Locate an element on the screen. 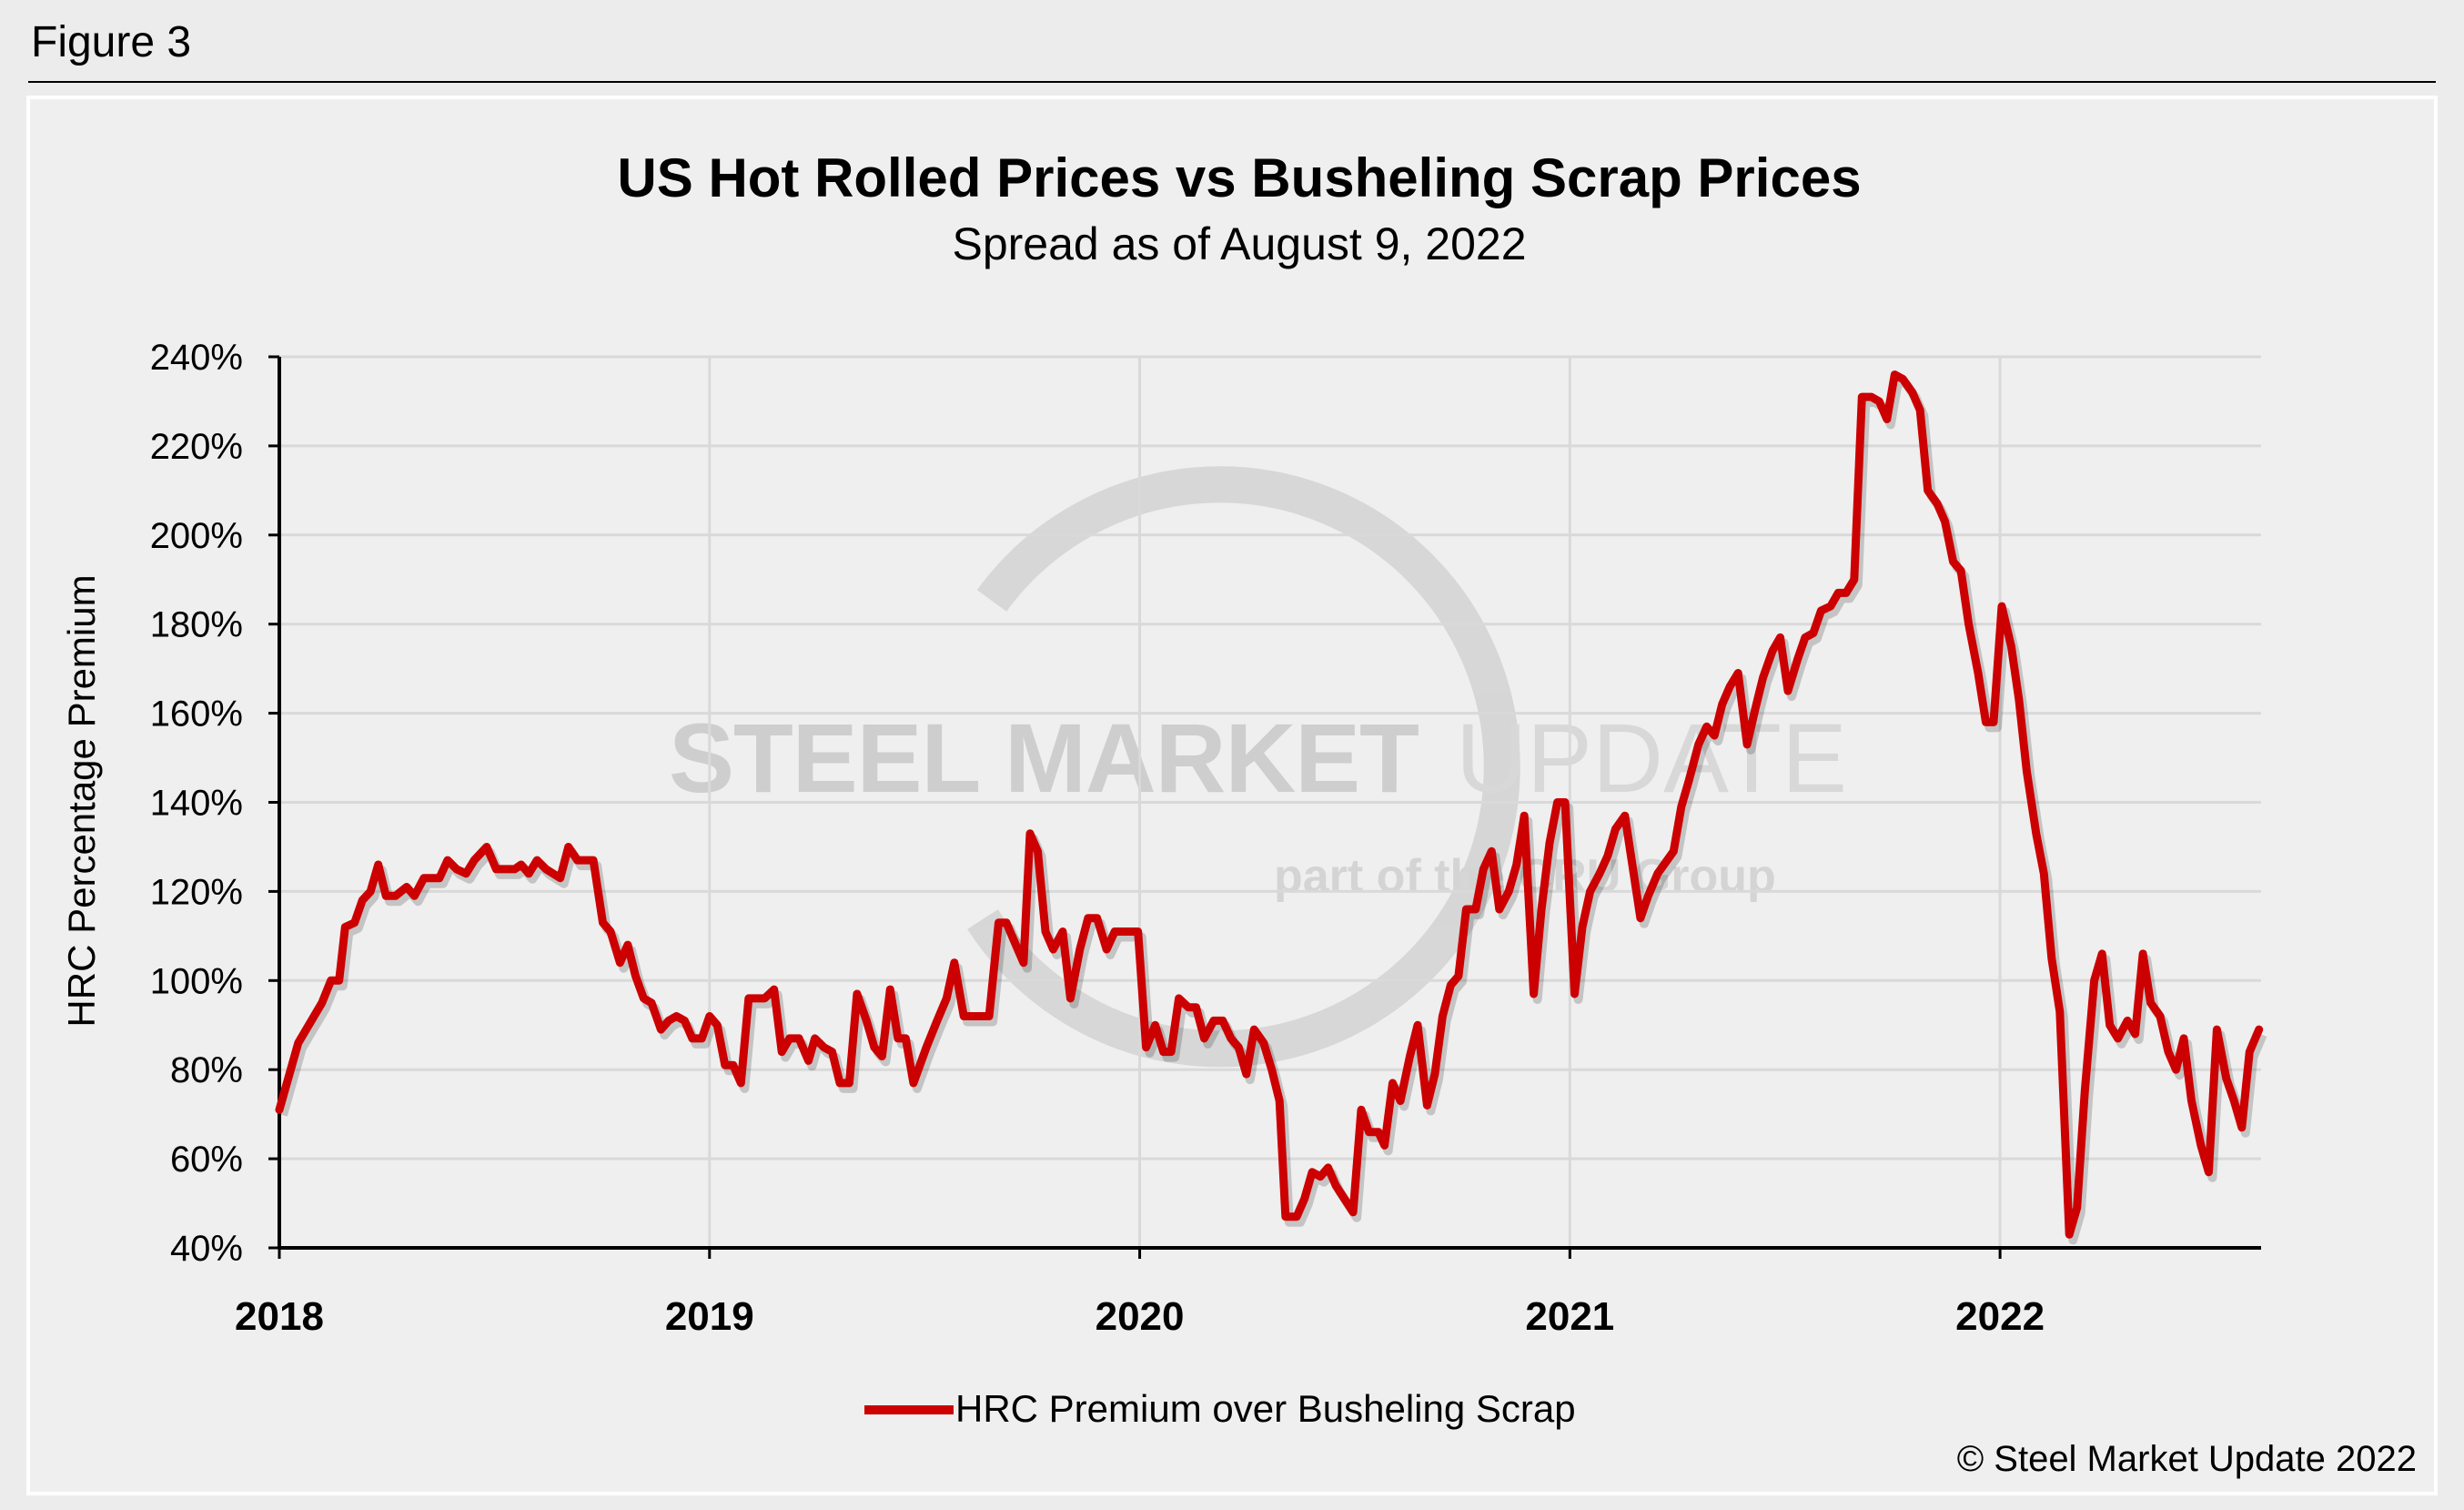 This screenshot has width=2464, height=1510. y-tick-label: 240% is located at coordinates (196, 358).